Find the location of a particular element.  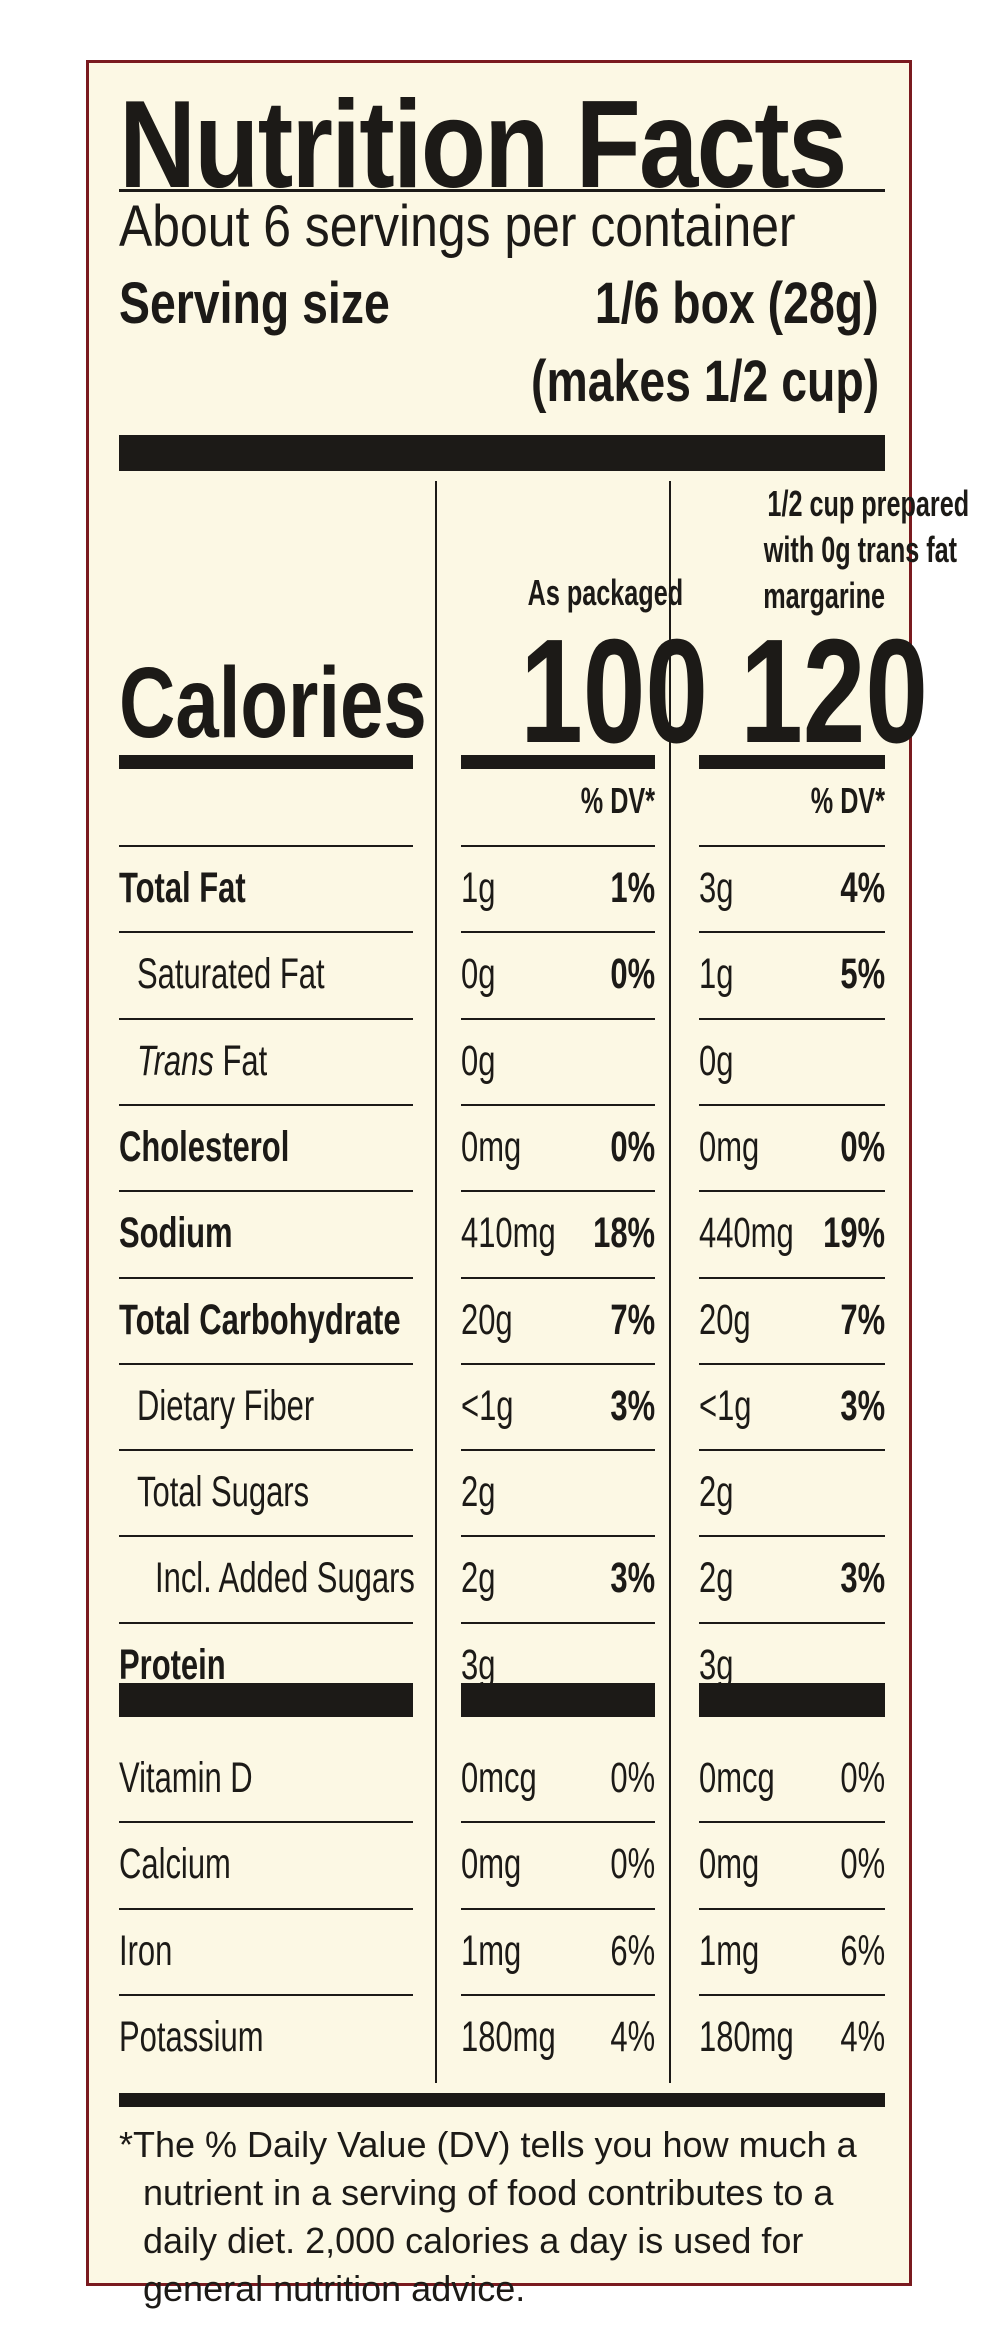

col2-dv: 6% is located at coordinates (862, 1951).